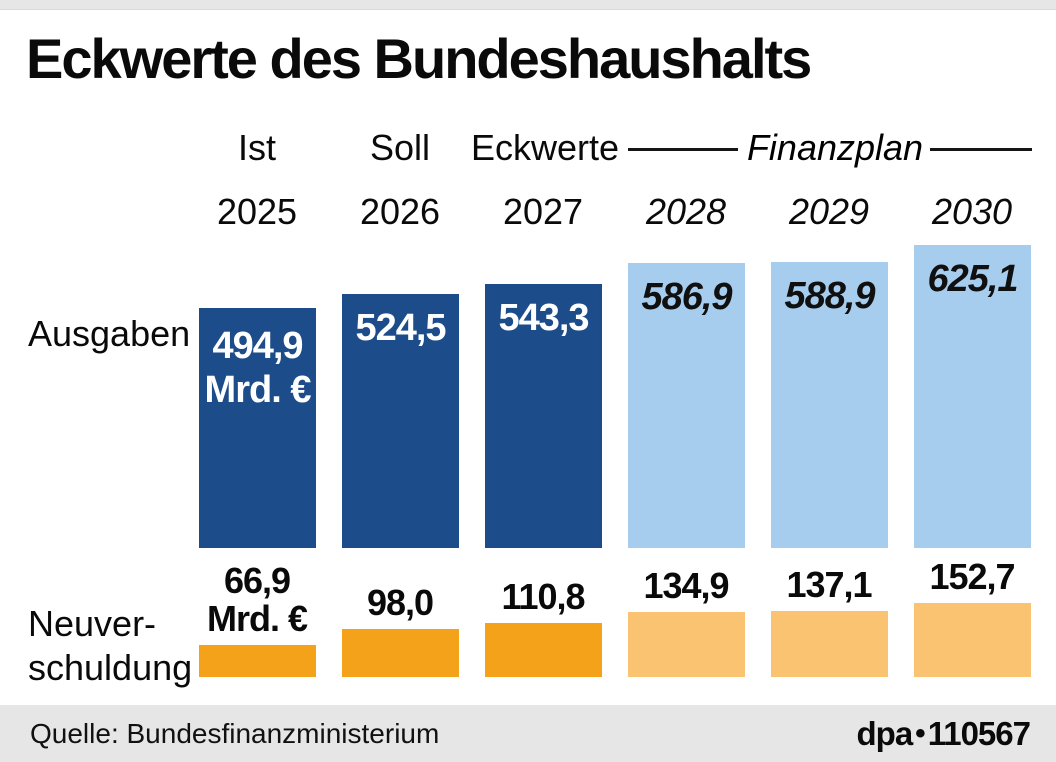 The height and width of the screenshot is (762, 1056). Describe the element at coordinates (829, 584) in the screenshot. I see `bar-value-neuverschuldung-2029: 137,1` at that location.